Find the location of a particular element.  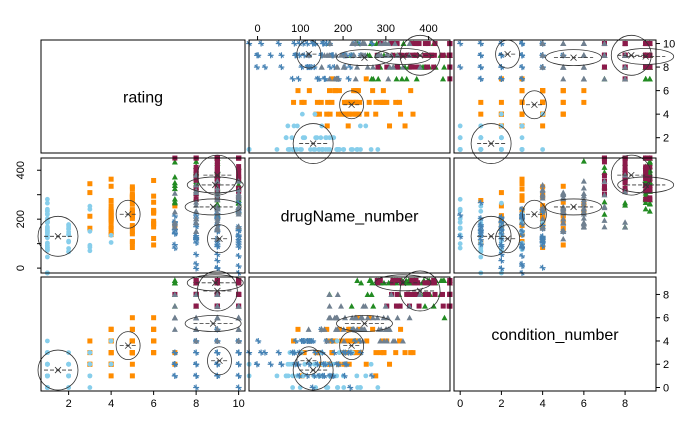

y-tick-label: 4 is located at coordinates (666, 342).